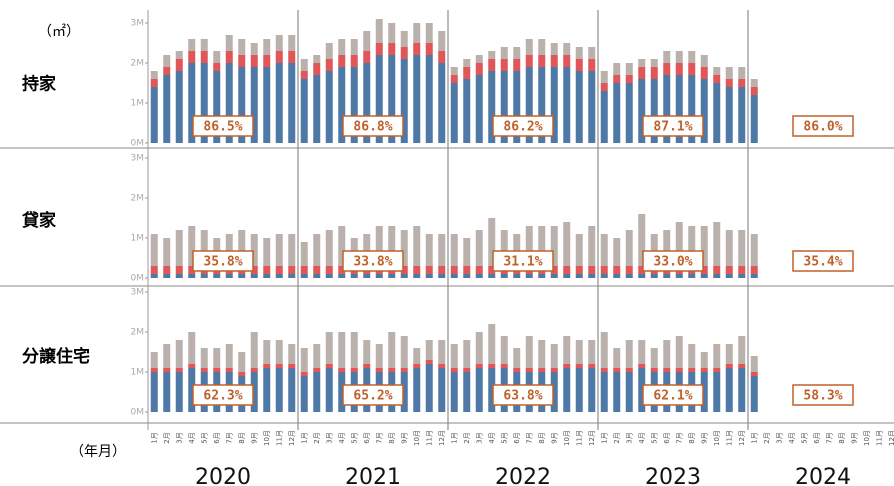 This screenshot has width=894, height=486. What do you see at coordinates (138, 373) in the screenshot?
I see `y-tick-label: 1M` at bounding box center [138, 373].